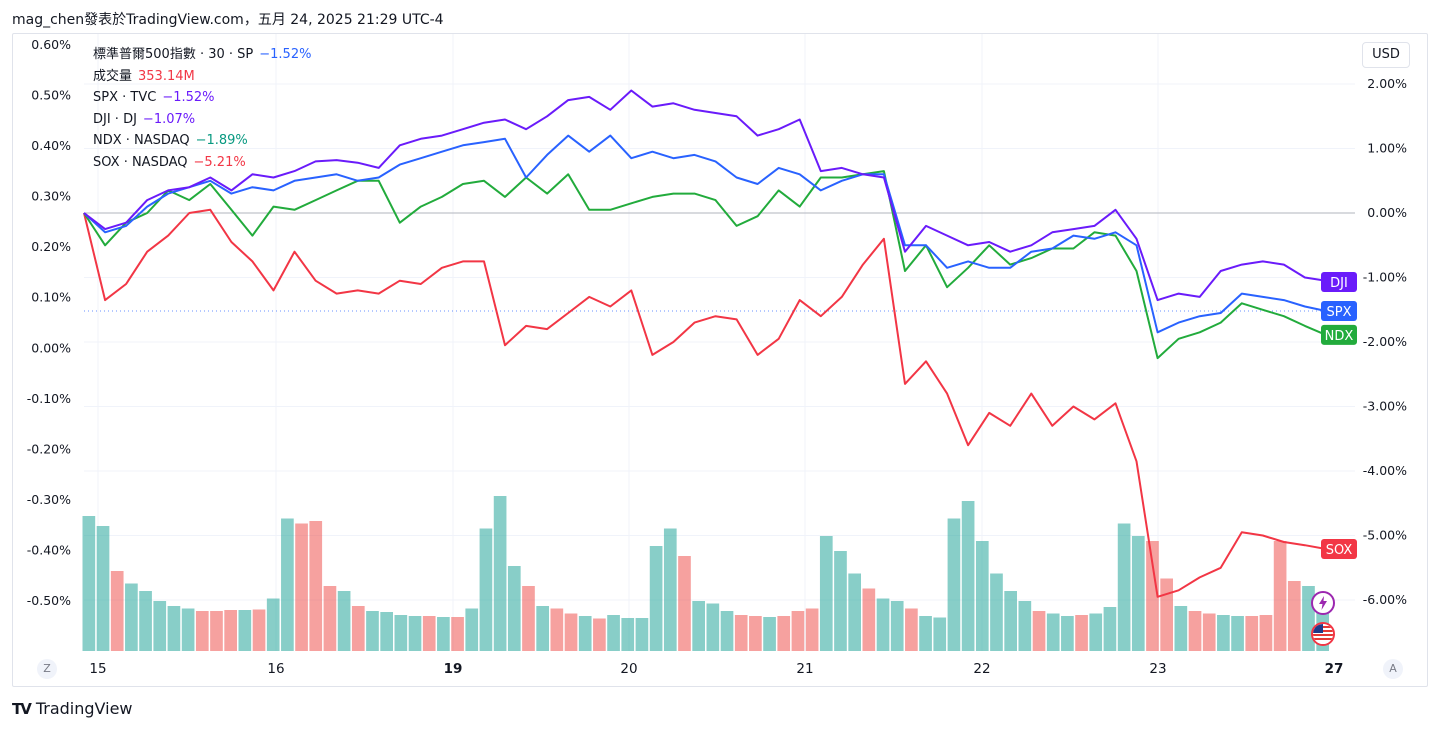 This screenshot has height=731, width=1440. What do you see at coordinates (51, 44) in the screenshot?
I see `left-axis-tick-label: 0.60%` at bounding box center [51, 44].